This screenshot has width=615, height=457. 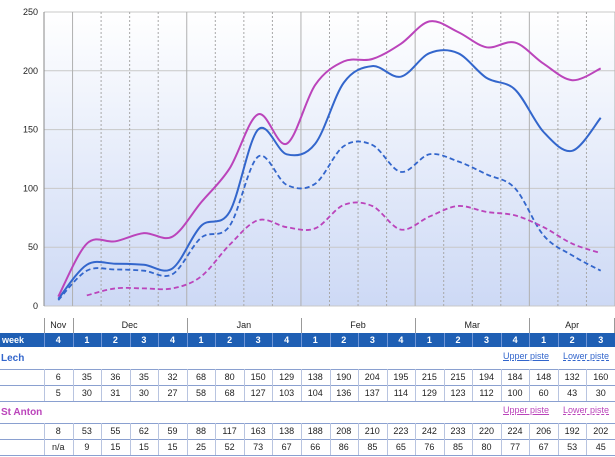 What do you see at coordinates (143, 431) in the screenshot?
I see `table-cell: 62` at bounding box center [143, 431].